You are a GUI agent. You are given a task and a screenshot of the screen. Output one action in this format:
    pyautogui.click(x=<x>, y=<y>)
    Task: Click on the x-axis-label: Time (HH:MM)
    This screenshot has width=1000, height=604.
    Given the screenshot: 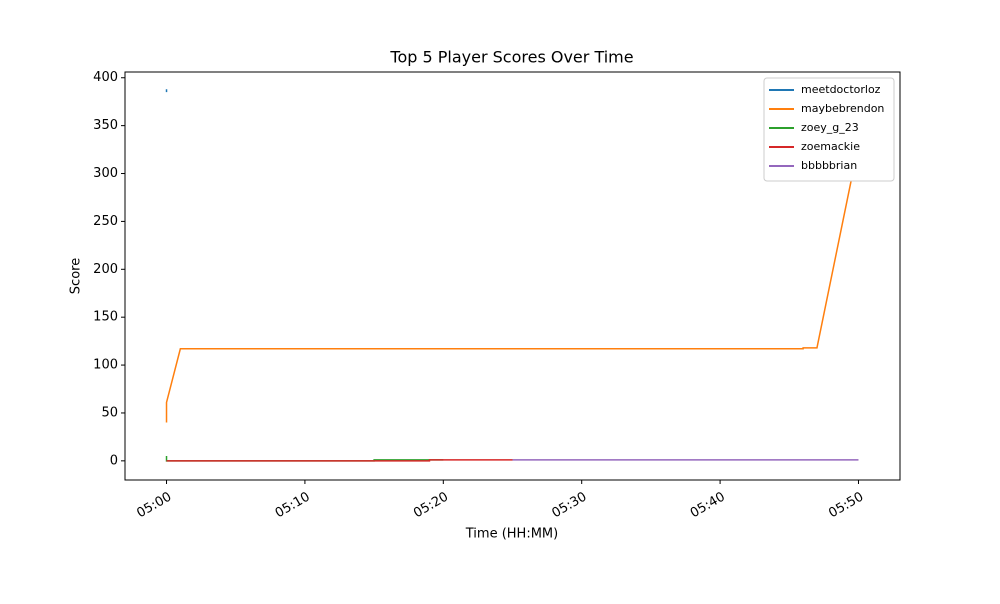 What is the action you would take?
    pyautogui.click(x=511, y=534)
    